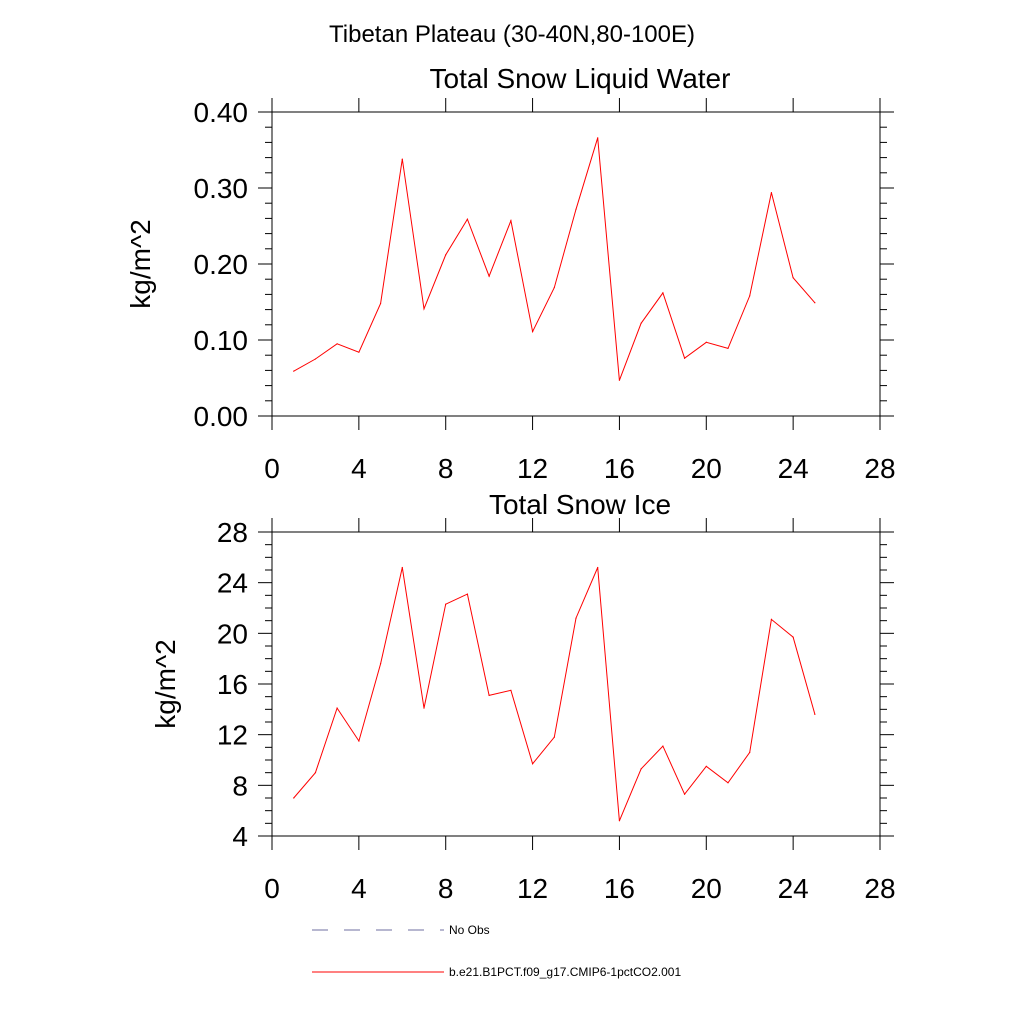 The height and width of the screenshot is (1024, 1024). What do you see at coordinates (232, 633) in the screenshot?
I see `y-tick-label: 20` at bounding box center [232, 633].